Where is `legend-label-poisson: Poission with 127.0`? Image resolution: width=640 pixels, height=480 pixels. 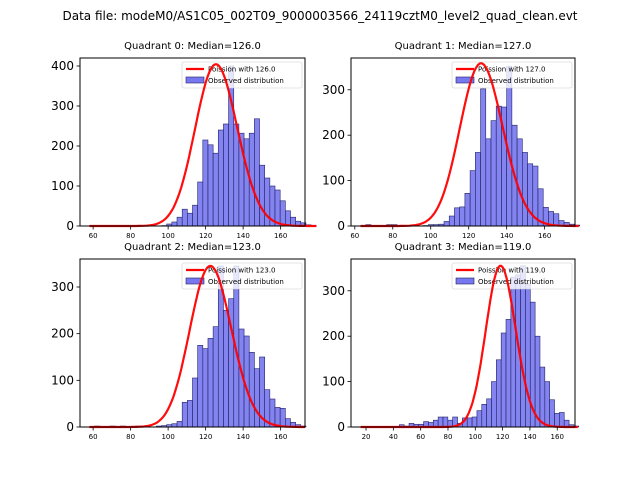
legend-label-poisson: Poission with 127.0 is located at coordinates (512, 70).